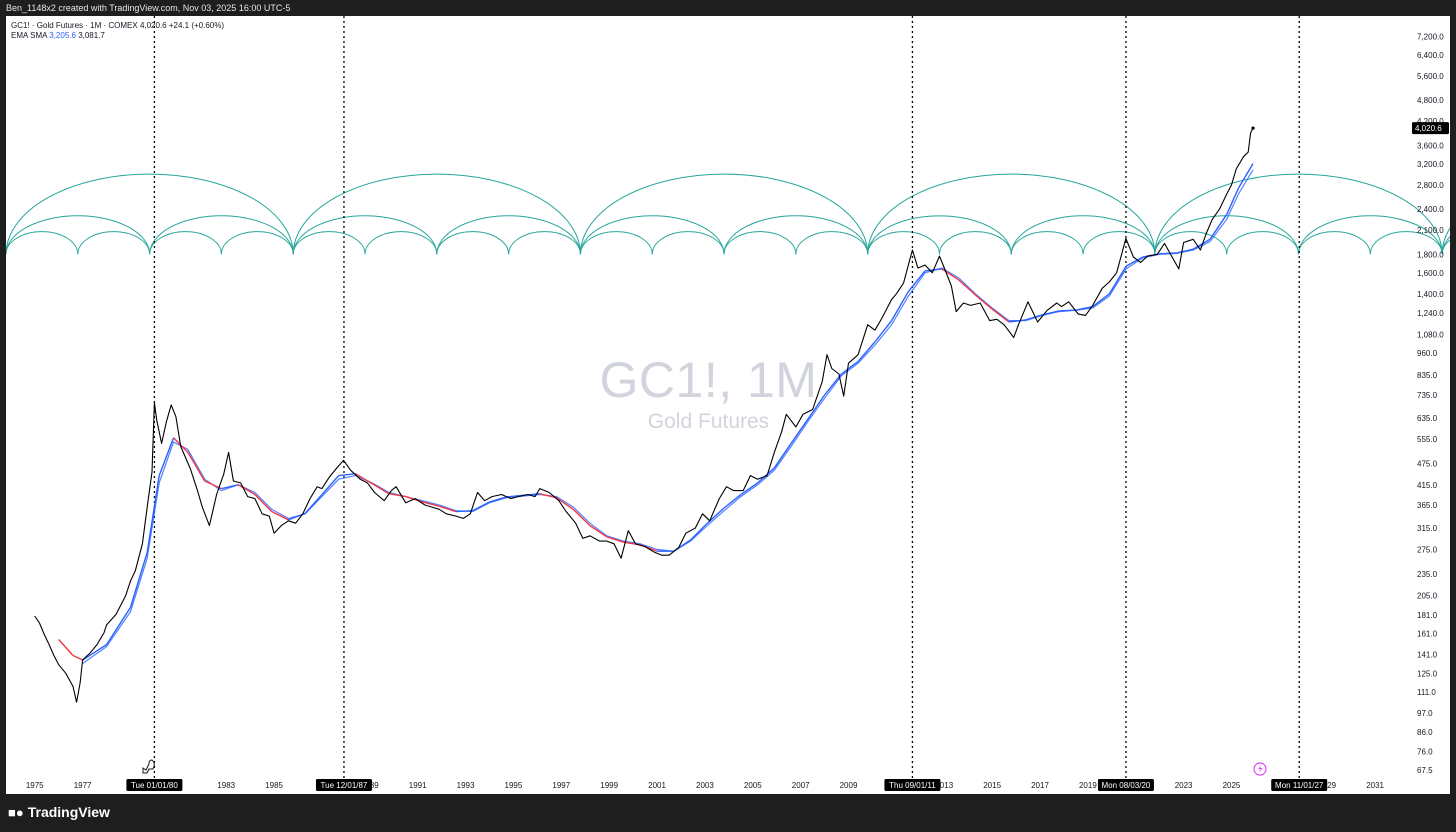  What do you see at coordinates (1425, 732) in the screenshot?
I see `y-tick-label: 86.0` at bounding box center [1425, 732].